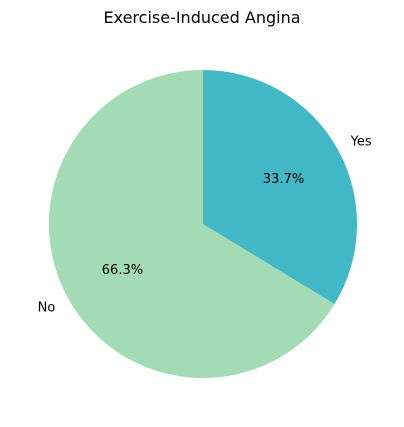 The image size is (404, 427). I want to click on chart-title: Exercise-Induced Angina, so click(201, 17).